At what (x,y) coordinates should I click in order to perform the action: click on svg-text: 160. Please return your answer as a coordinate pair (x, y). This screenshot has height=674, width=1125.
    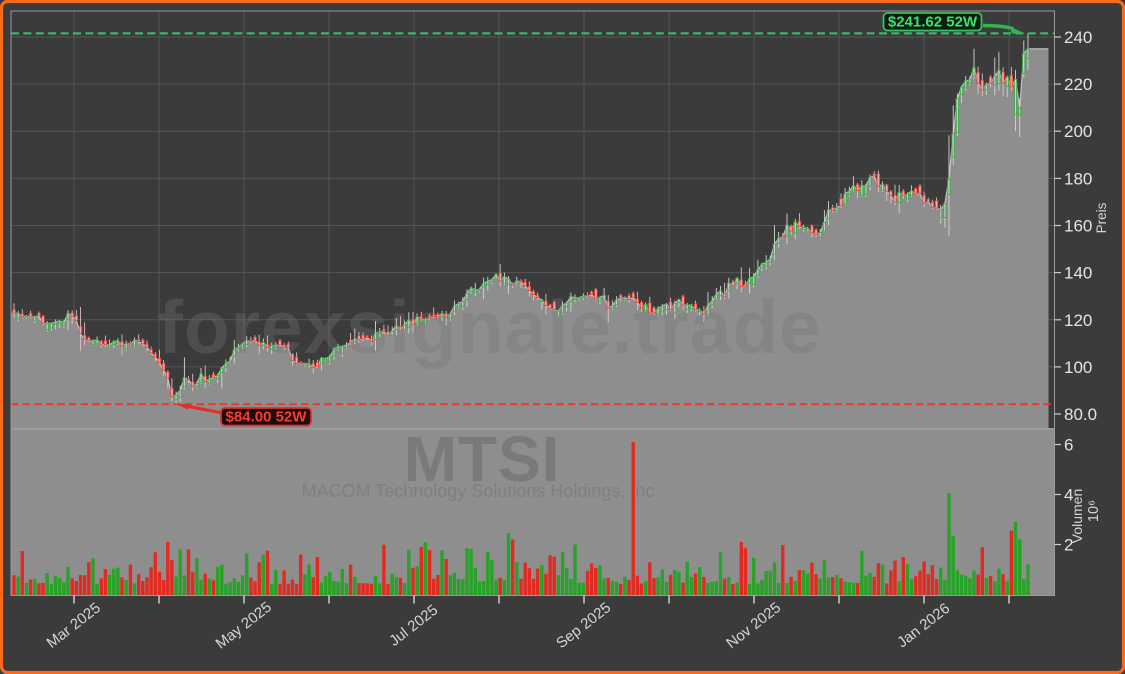
    Looking at the image, I should click on (1078, 226).